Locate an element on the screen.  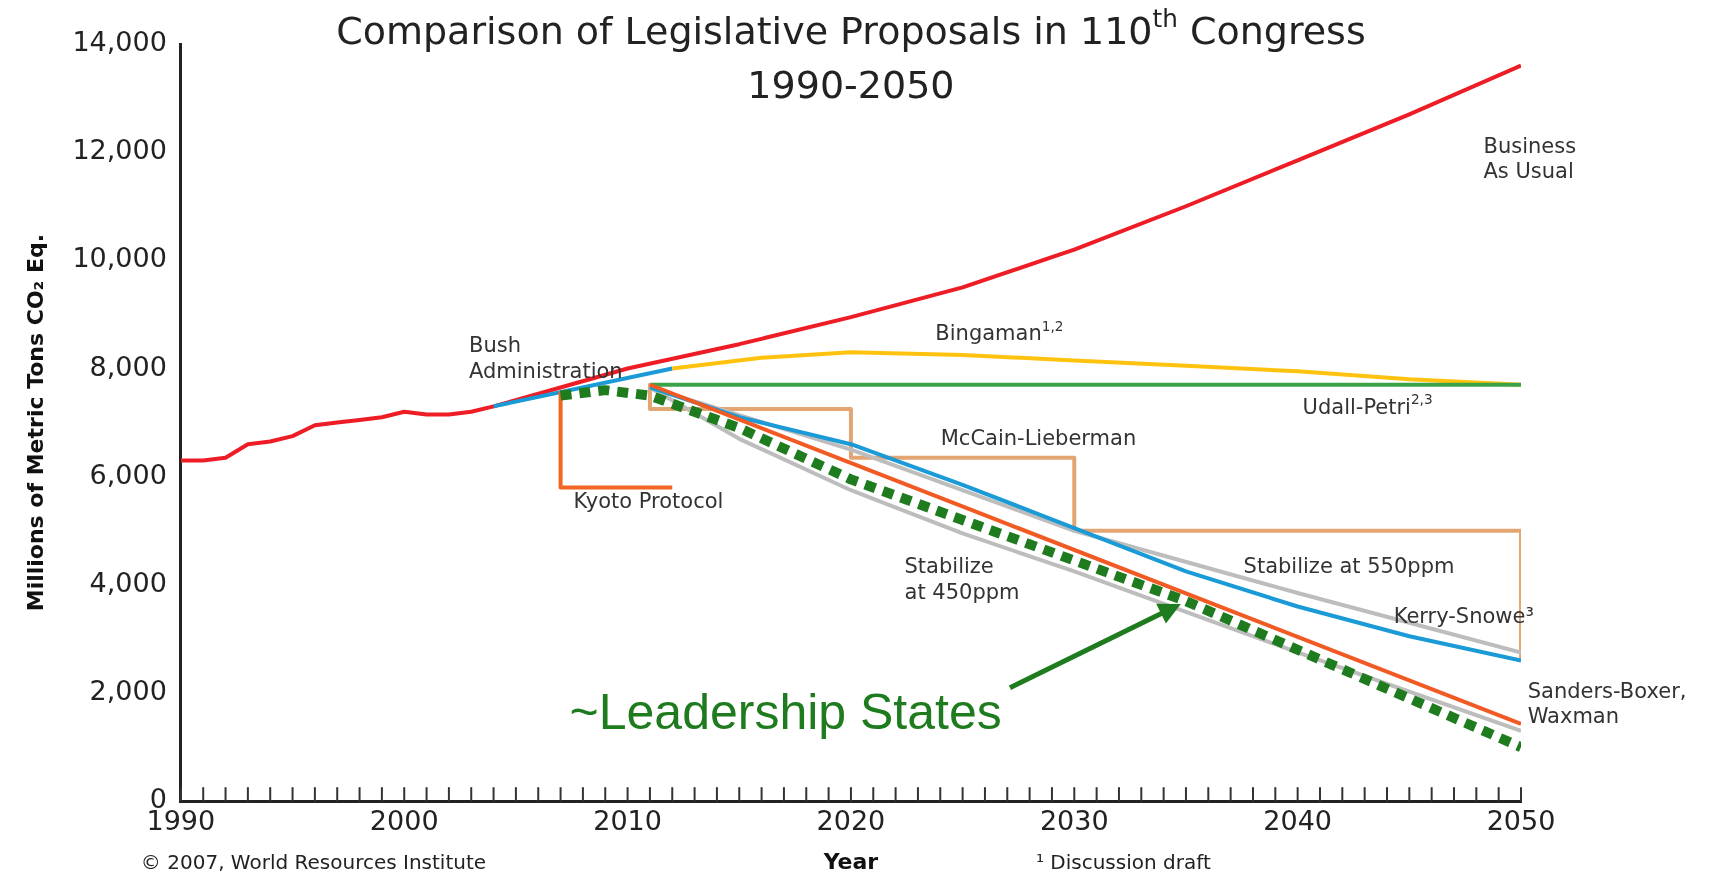
y-tick-label: 4,000 is located at coordinates (128, 582).